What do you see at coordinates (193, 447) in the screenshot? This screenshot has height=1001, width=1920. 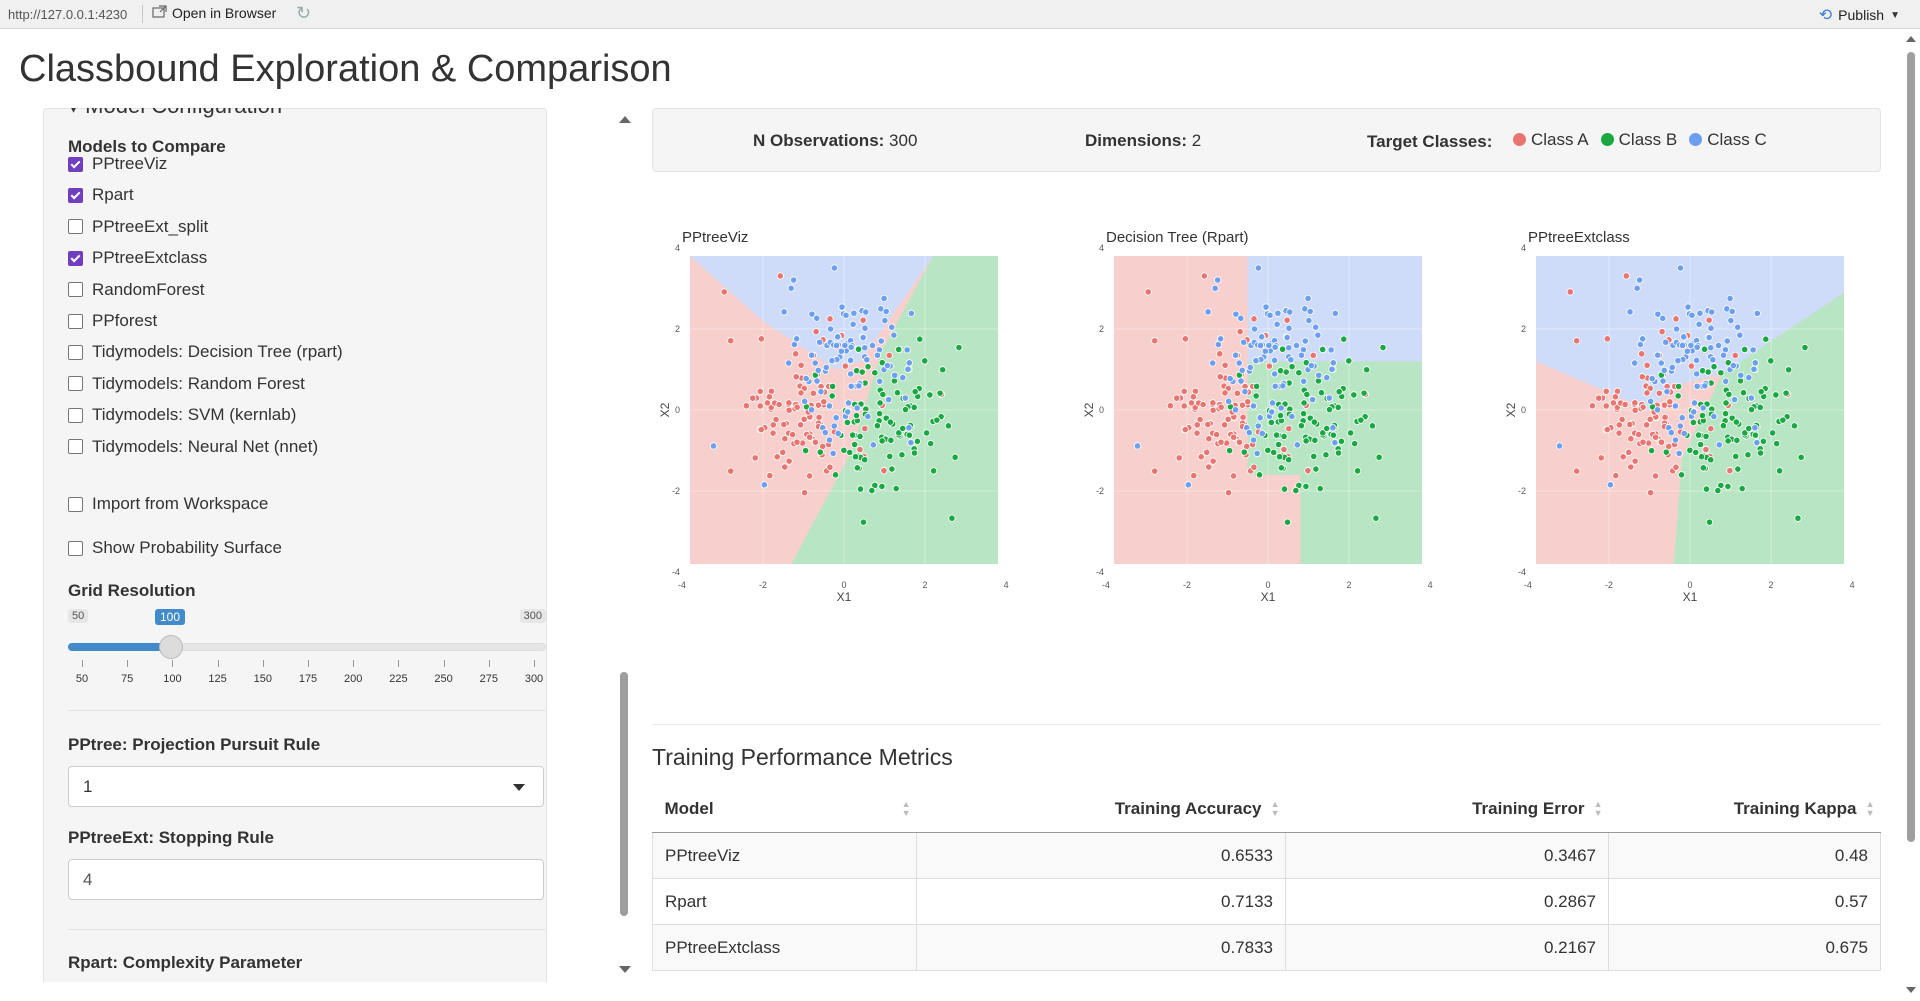 I see `model-checkbox-tidymodels-neural-net-nnet: Tidymodels: Neural Net (nnet)` at bounding box center [193, 447].